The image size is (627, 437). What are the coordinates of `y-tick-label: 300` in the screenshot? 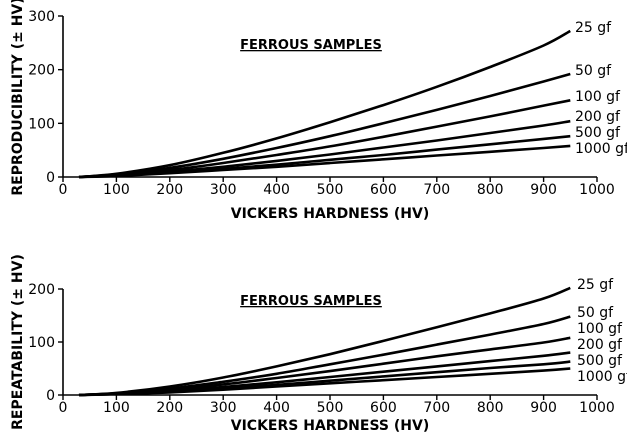 It's located at (41, 17).